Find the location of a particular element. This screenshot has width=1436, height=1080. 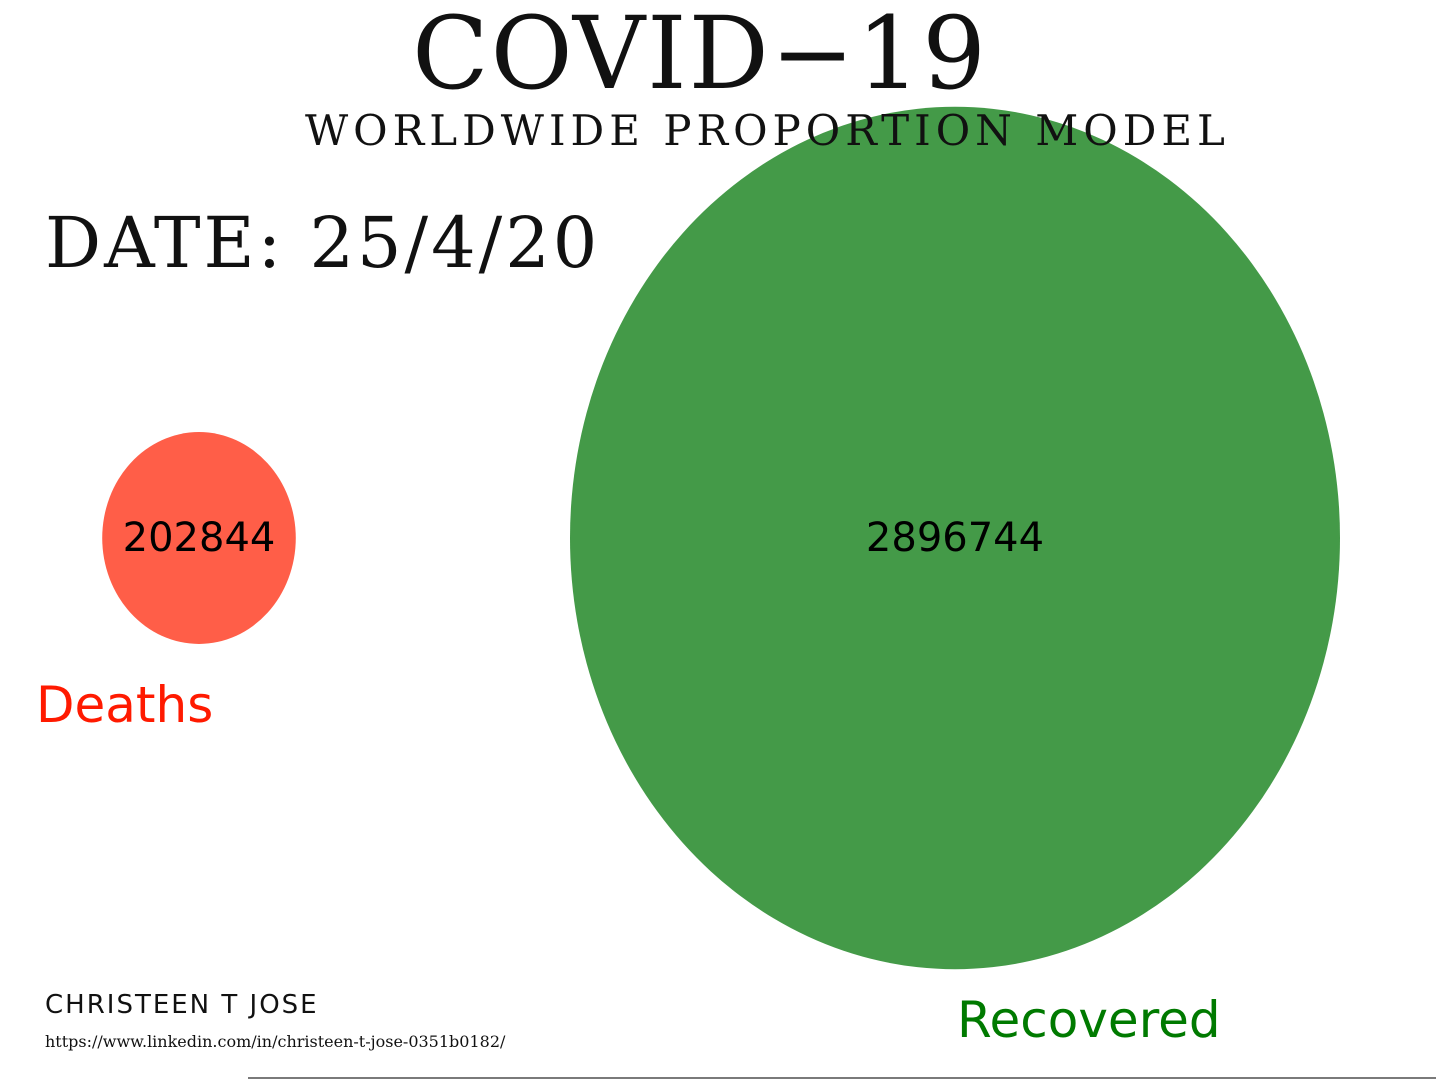

chart-subtitle: WORLDWIDE PROPORTION MODEL is located at coordinates (767, 130).